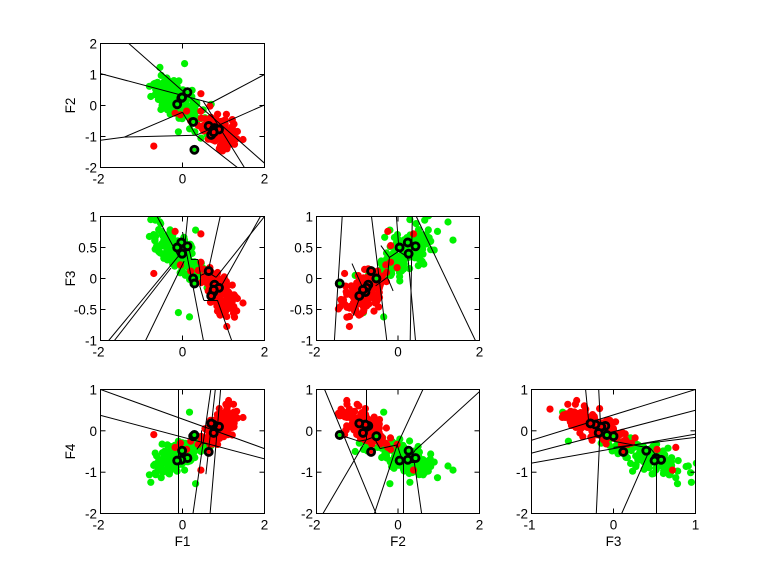 The image size is (768, 581). What do you see at coordinates (70, 451) in the screenshot?
I see `svg-text: F4` at bounding box center [70, 451].